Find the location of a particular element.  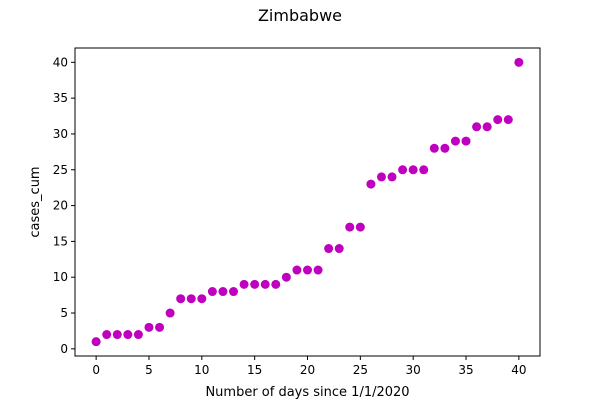

x-tick-label: 10 is located at coordinates (201, 370).